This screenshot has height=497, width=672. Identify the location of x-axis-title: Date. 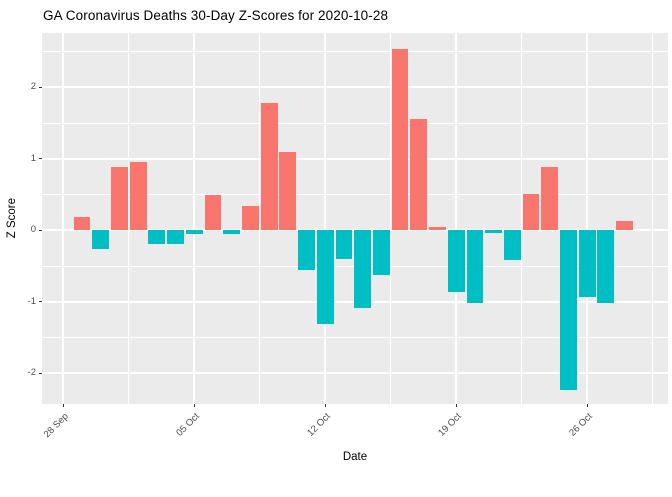
(355, 457).